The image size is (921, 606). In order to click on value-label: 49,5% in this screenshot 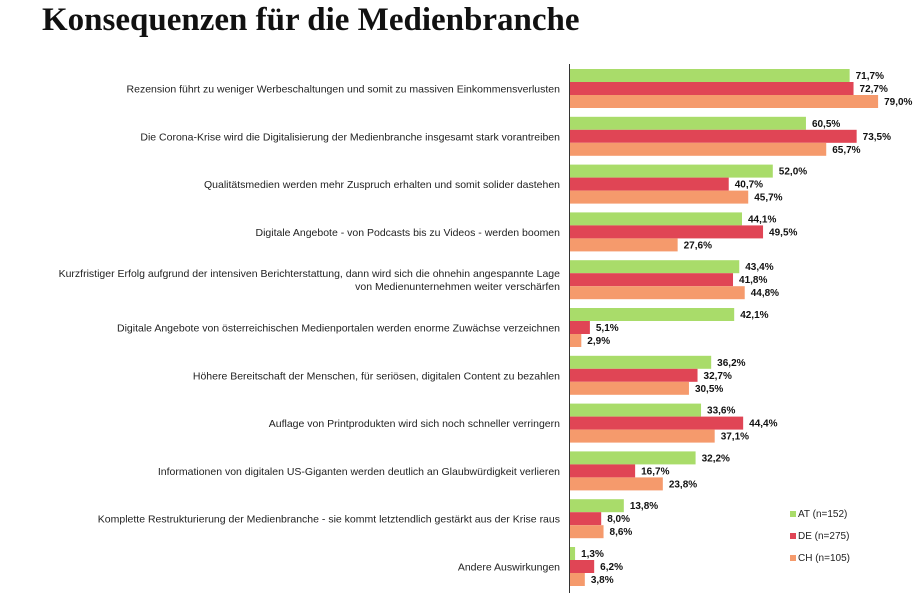, I will do `click(783, 232)`.